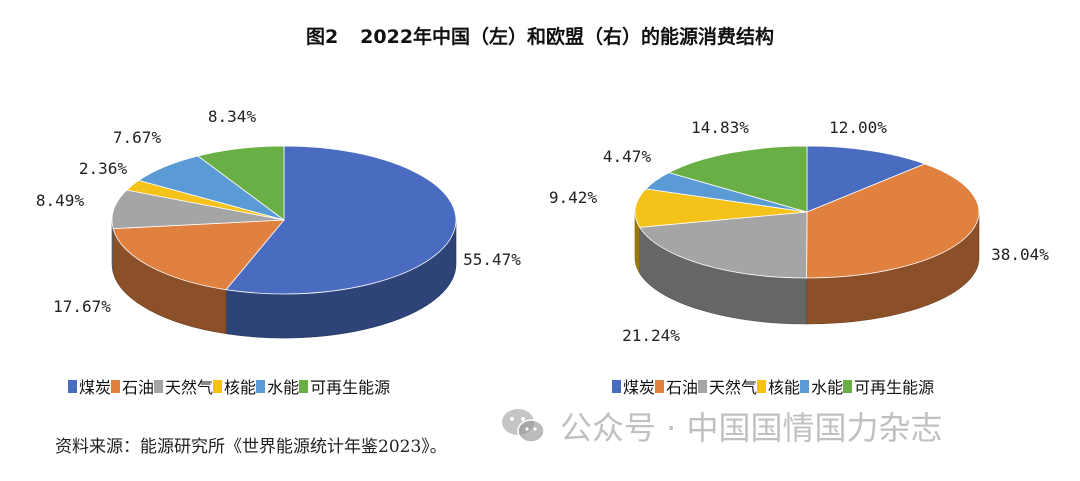  What do you see at coordinates (567, 37) in the screenshot?
I see `figure-title-text: 2022年中国（左）和欧盟（右）的能源消费结构` at bounding box center [567, 37].